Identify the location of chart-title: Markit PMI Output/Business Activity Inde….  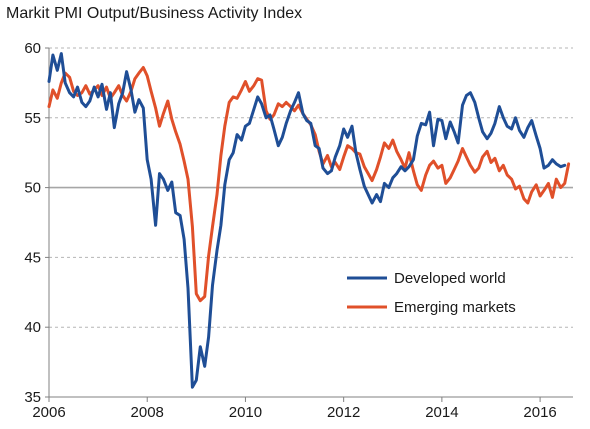
(154, 13).